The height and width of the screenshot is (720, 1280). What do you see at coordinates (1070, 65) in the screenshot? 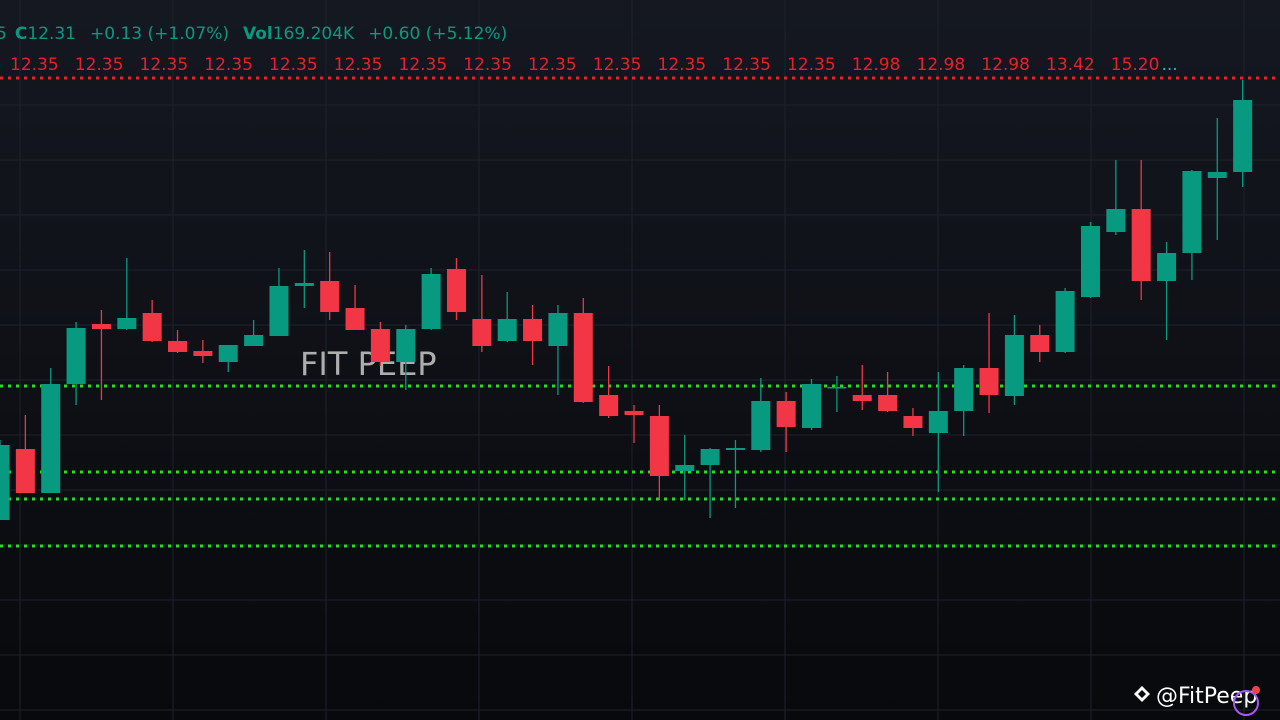
I see `price-tag: 13.42` at bounding box center [1070, 65].